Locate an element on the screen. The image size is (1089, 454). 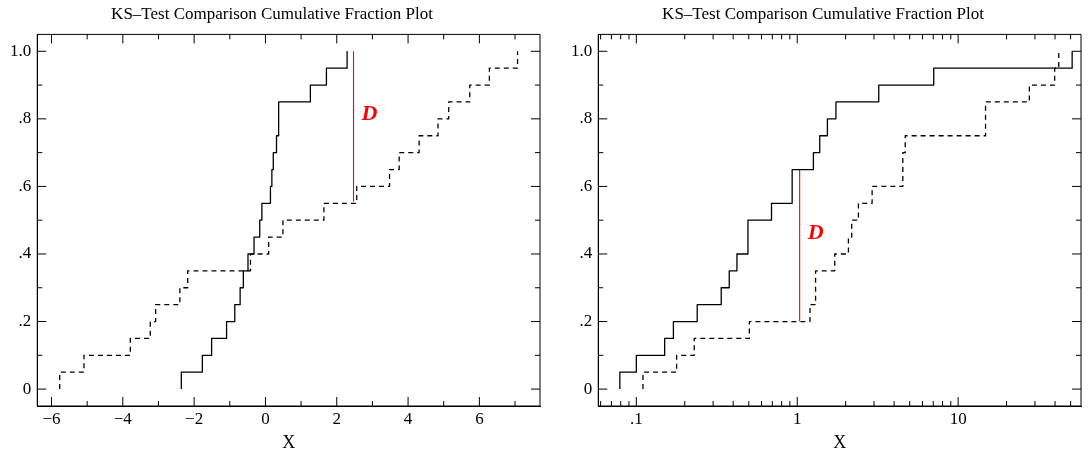
x-tick-label: 6 is located at coordinates (479, 418).